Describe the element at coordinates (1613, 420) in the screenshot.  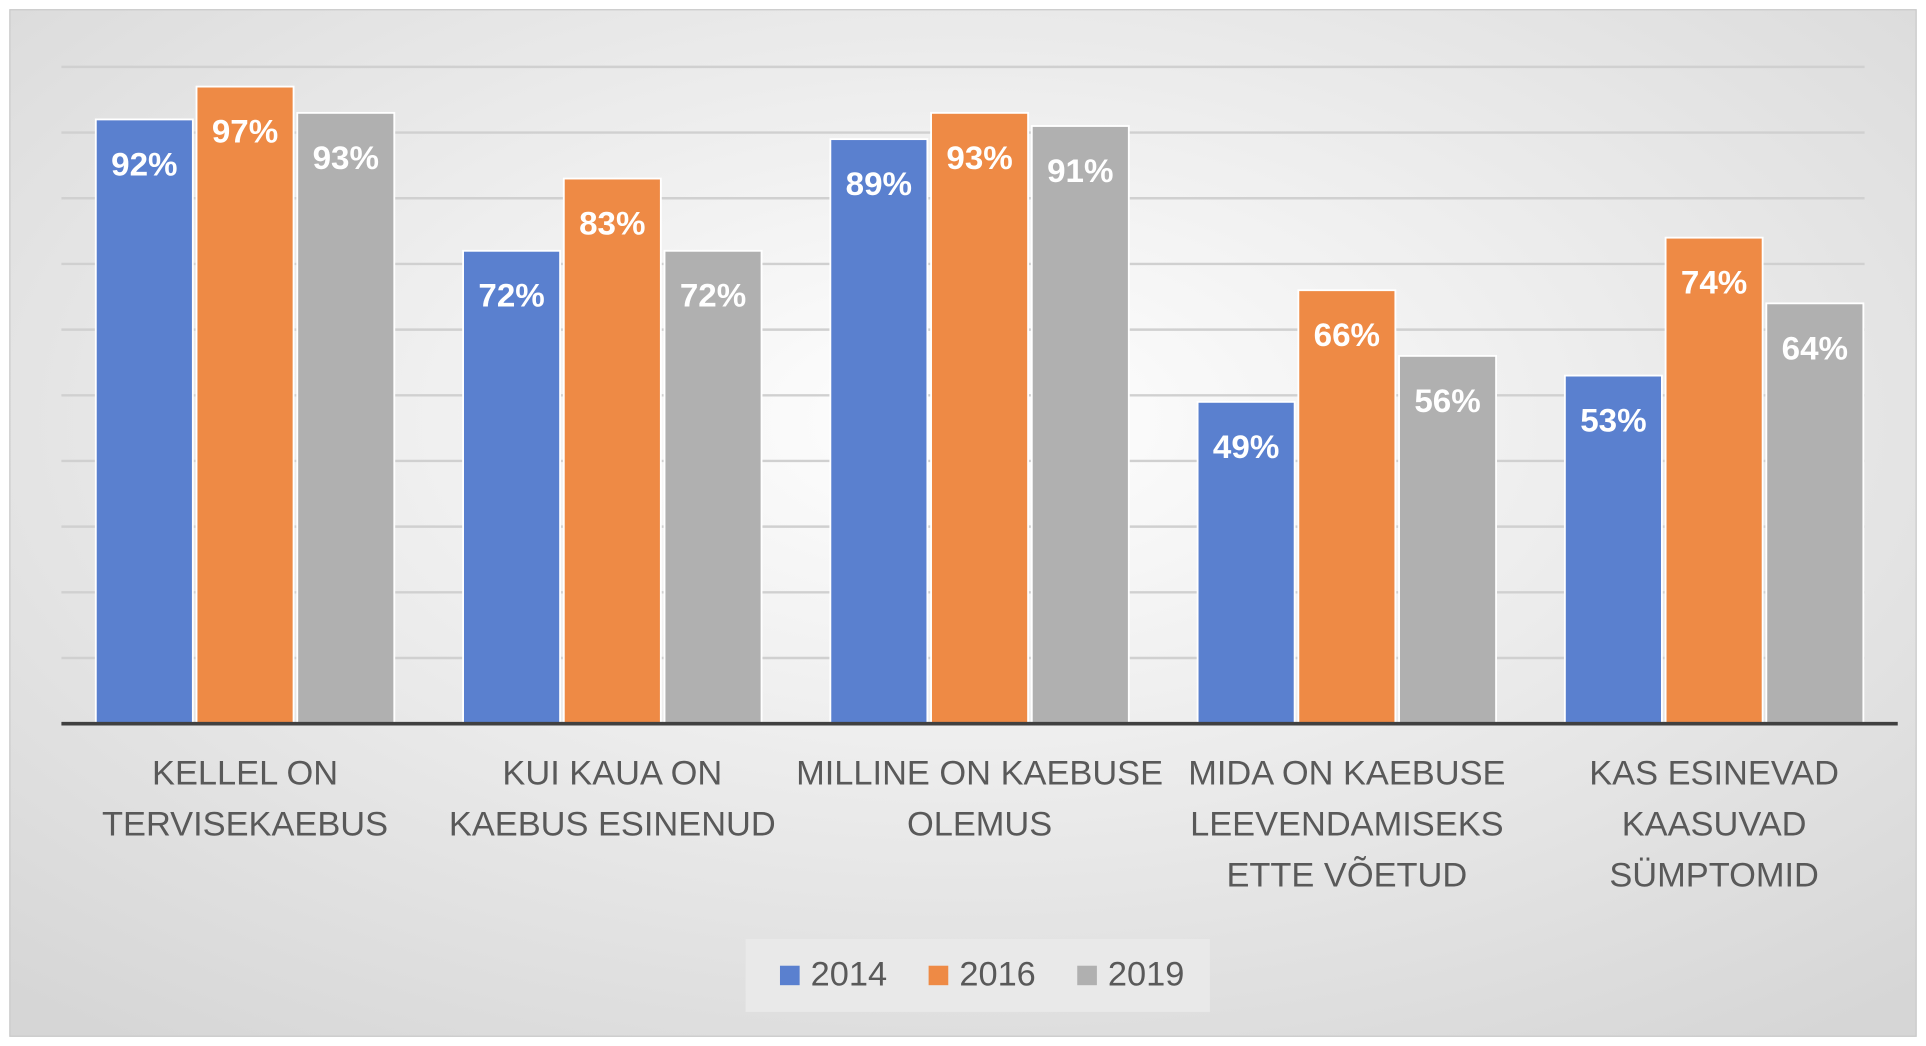
I see `data-label: 53%` at that location.